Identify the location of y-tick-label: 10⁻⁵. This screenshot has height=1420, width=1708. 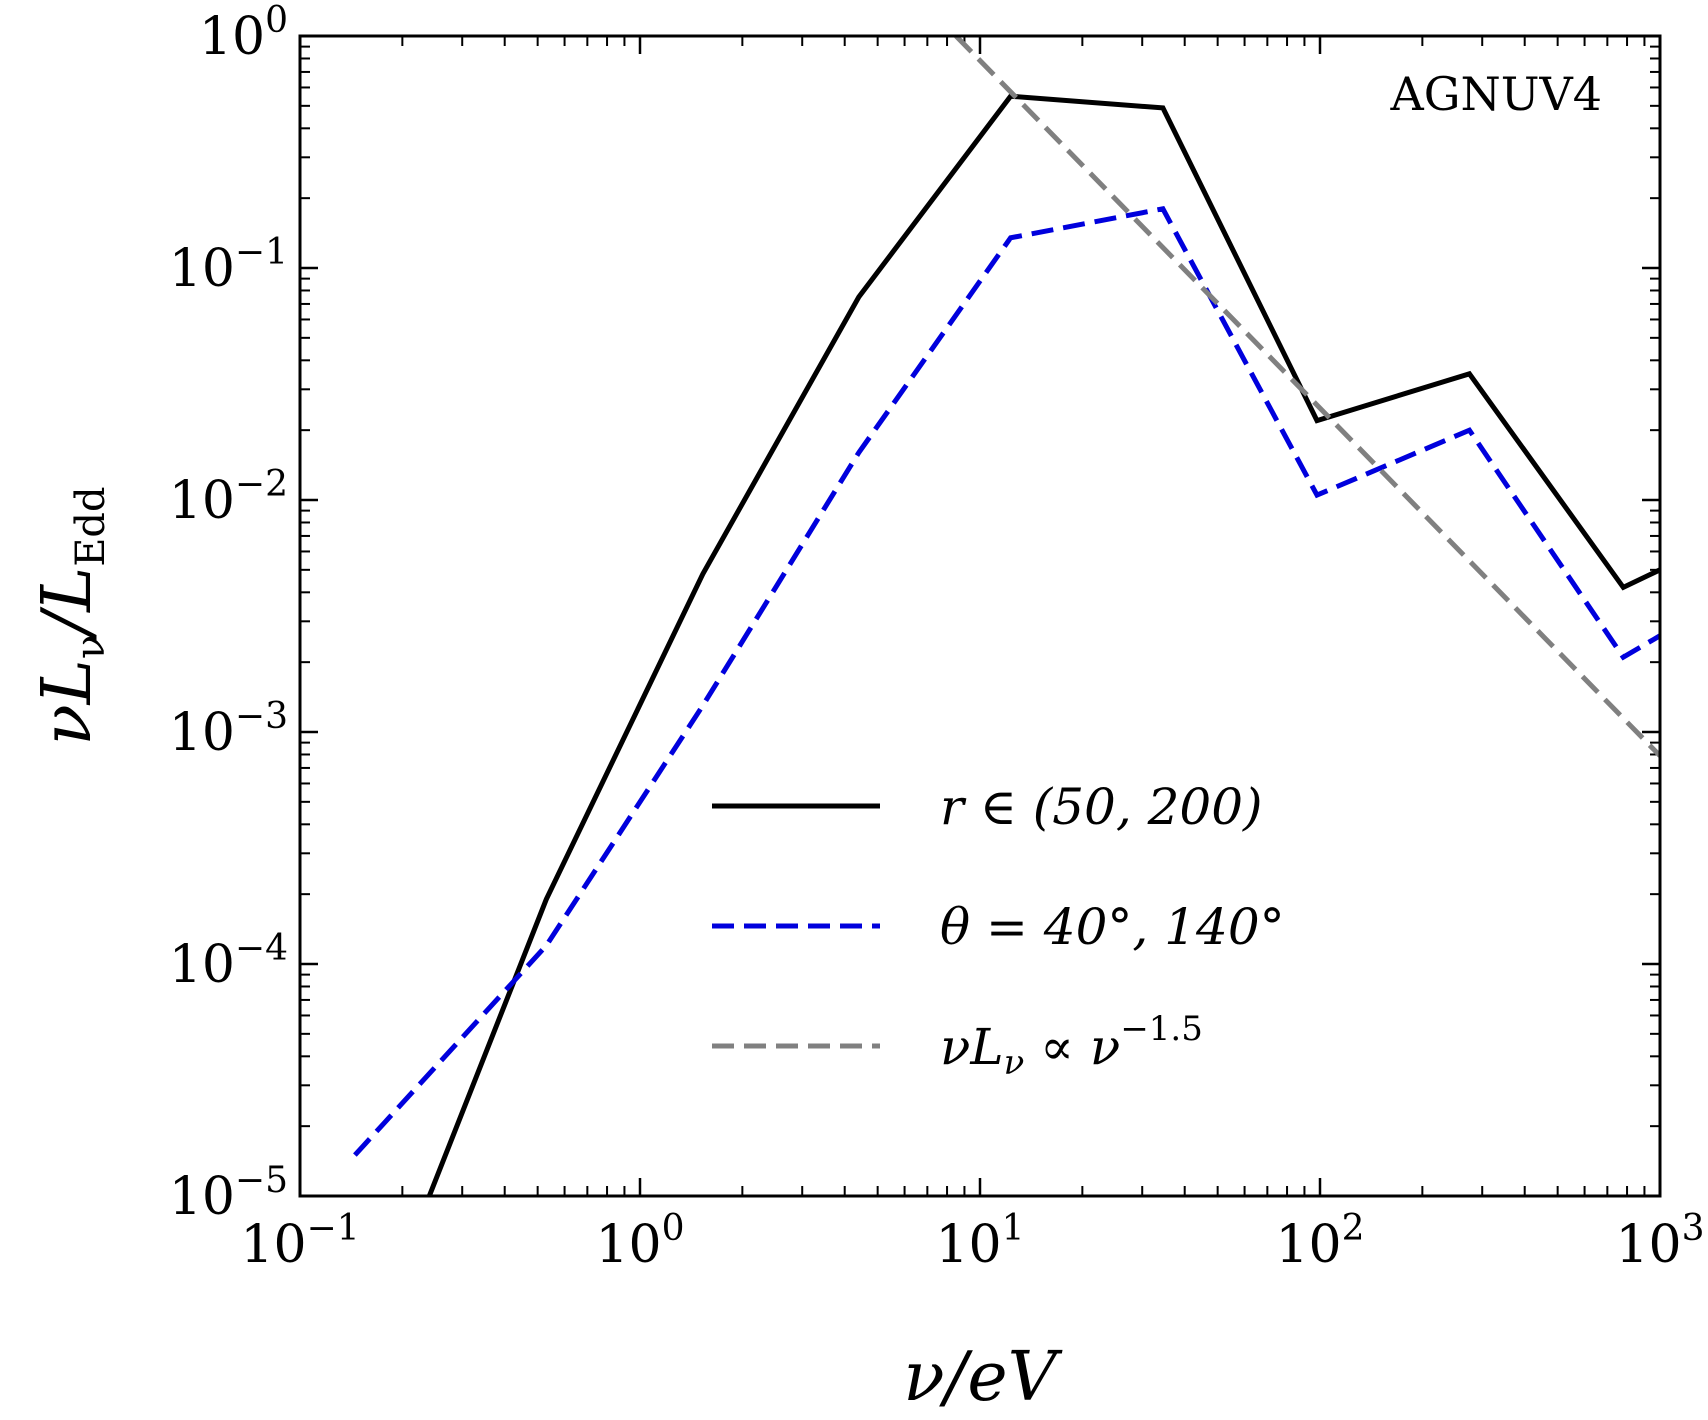
(228, 1193).